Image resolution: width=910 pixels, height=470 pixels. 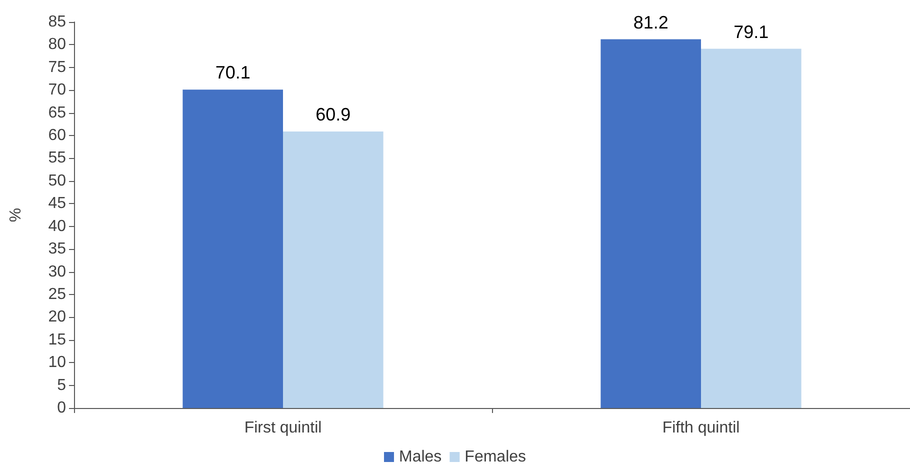 I want to click on y-tick-label: 50, so click(x=57, y=181).